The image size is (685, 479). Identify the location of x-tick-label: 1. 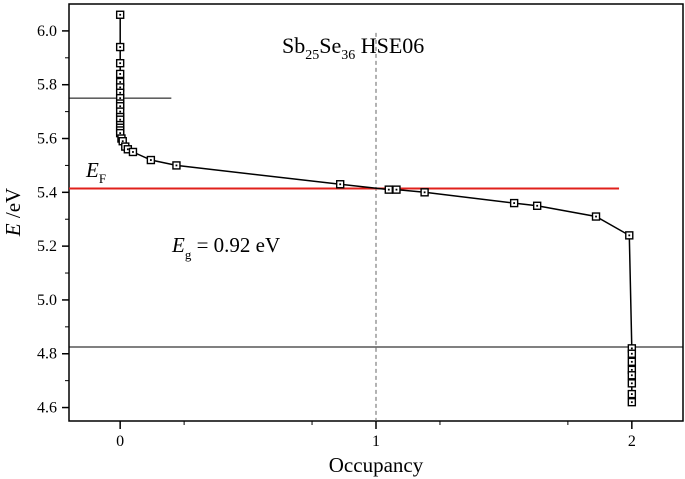
(376, 441).